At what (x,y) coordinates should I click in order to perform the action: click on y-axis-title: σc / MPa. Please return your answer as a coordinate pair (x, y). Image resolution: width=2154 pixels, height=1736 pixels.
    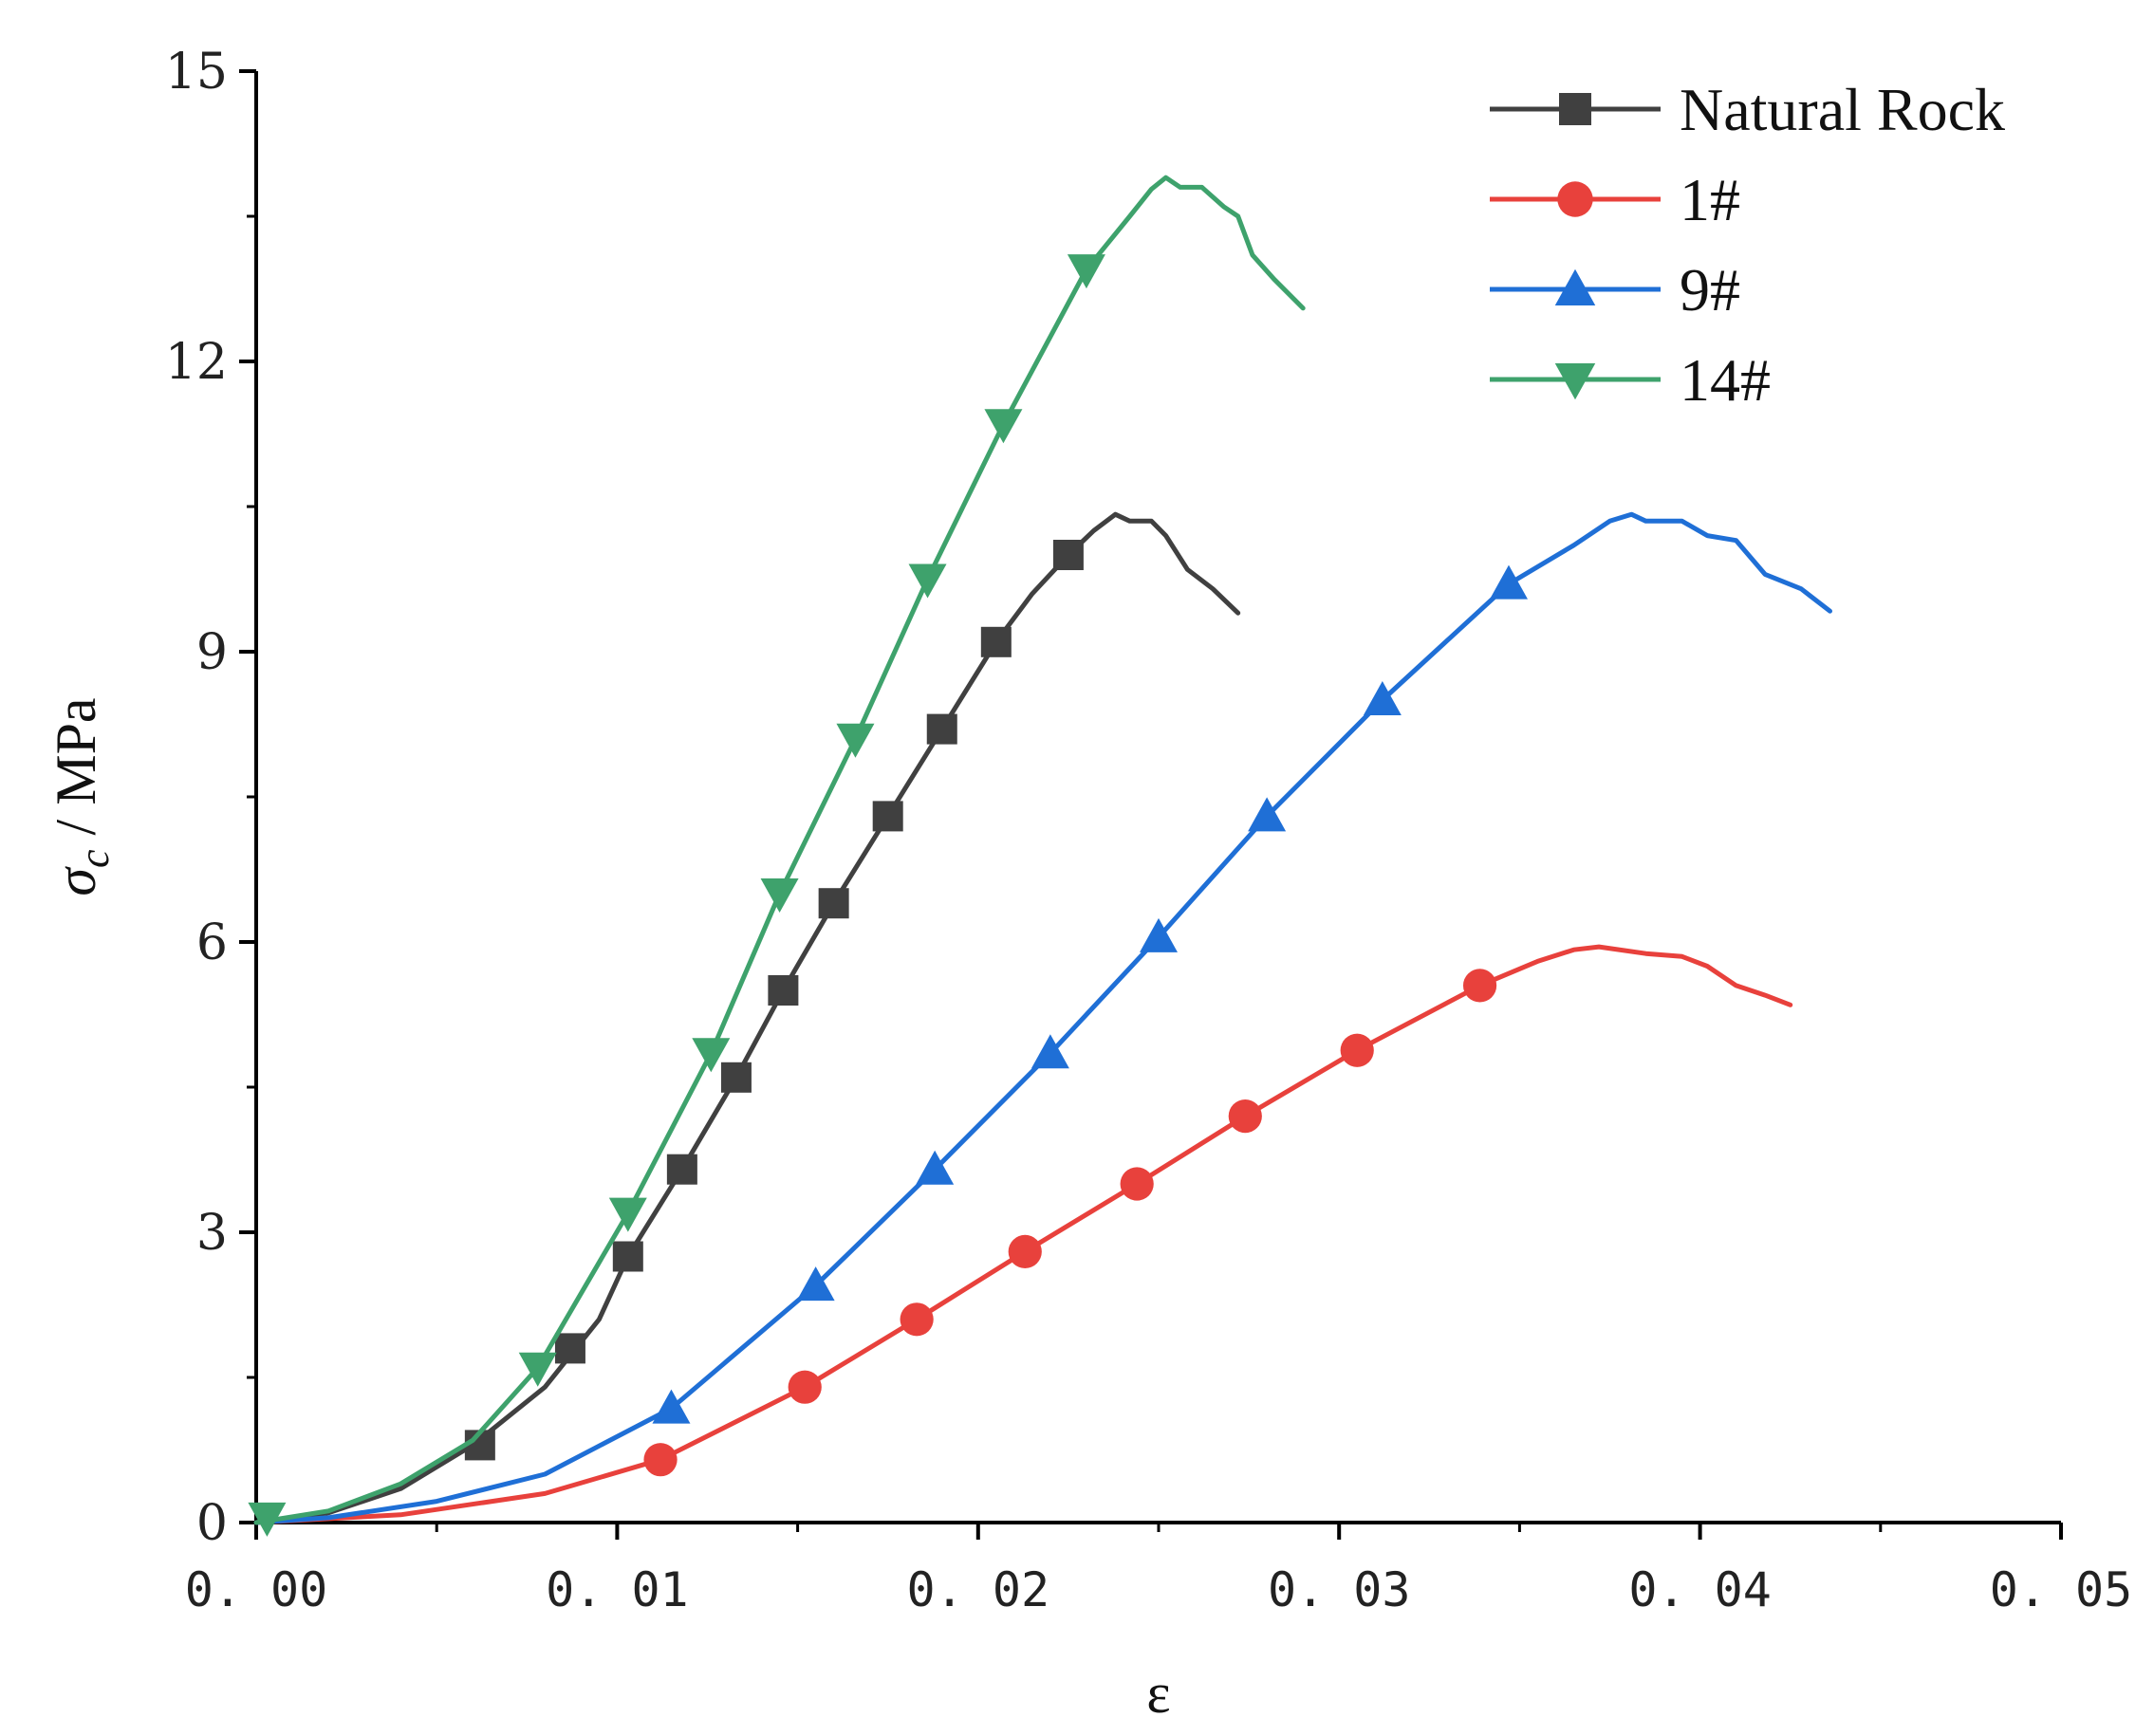
    Looking at the image, I should click on (81, 796).